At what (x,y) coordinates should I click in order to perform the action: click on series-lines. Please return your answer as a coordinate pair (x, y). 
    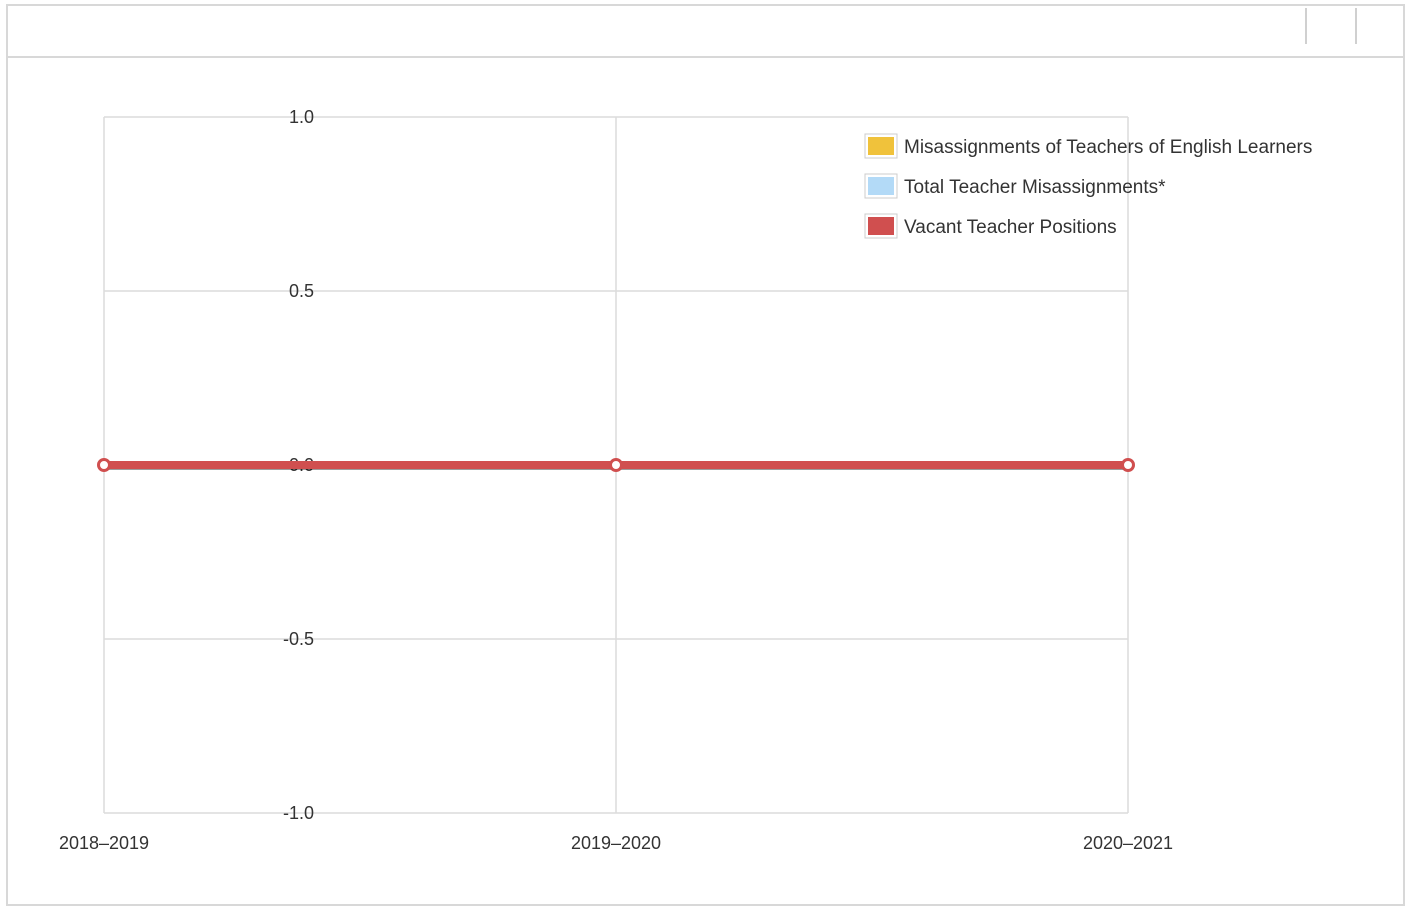
    Looking at the image, I should click on (616, 465).